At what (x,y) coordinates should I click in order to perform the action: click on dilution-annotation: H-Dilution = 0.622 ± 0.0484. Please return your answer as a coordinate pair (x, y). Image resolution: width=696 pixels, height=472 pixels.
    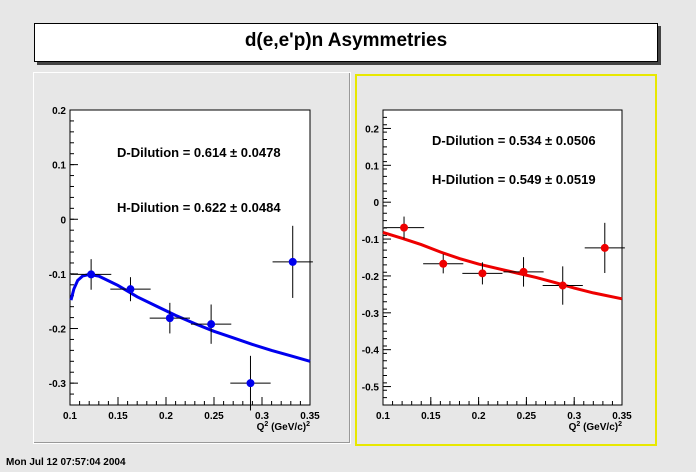
    Looking at the image, I should click on (199, 207).